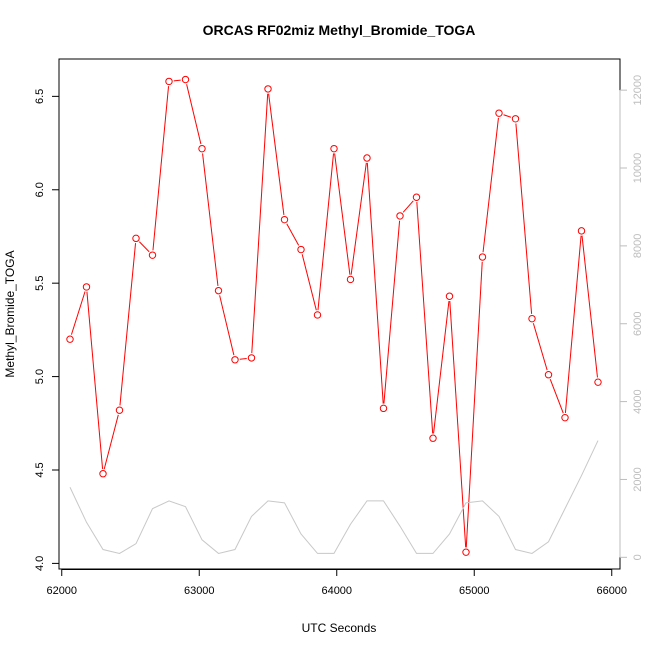 The width and height of the screenshot is (650, 650). Describe the element at coordinates (638, 479) in the screenshot. I see `y2-tick-label: 2000` at that location.